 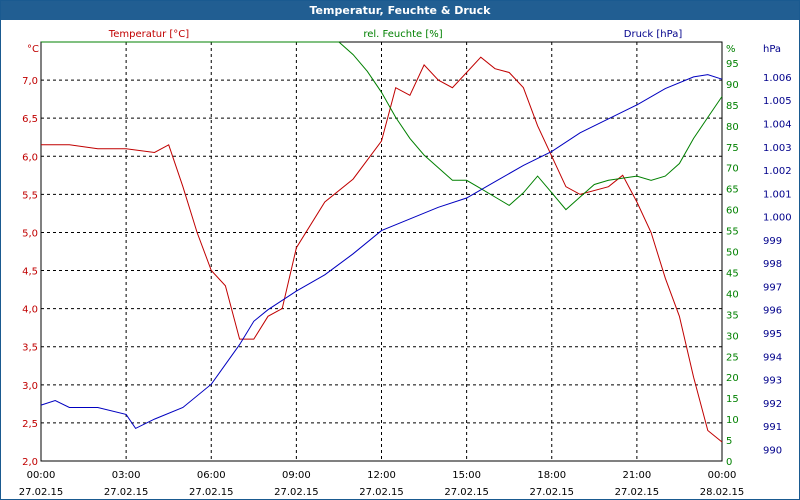 What do you see at coordinates (732, 64) in the screenshot?
I see `humidity-tick-label: 95` at bounding box center [732, 64].